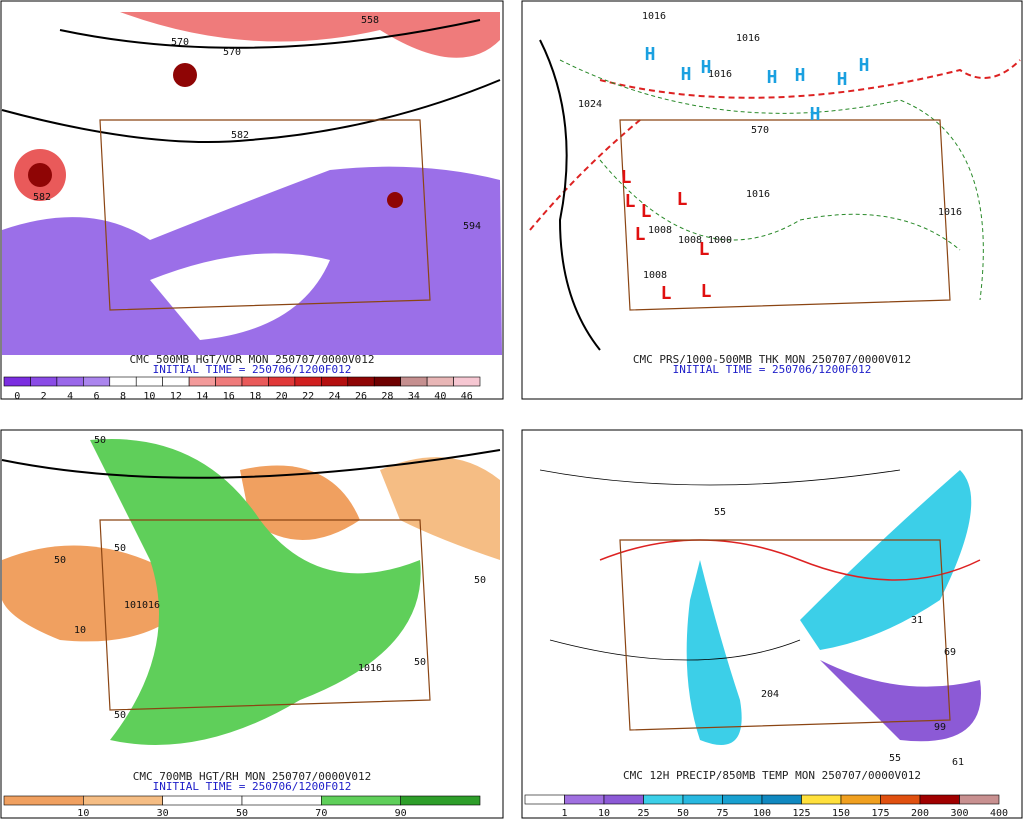  I want to click on colorbar-label: 2, so click(44, 396).